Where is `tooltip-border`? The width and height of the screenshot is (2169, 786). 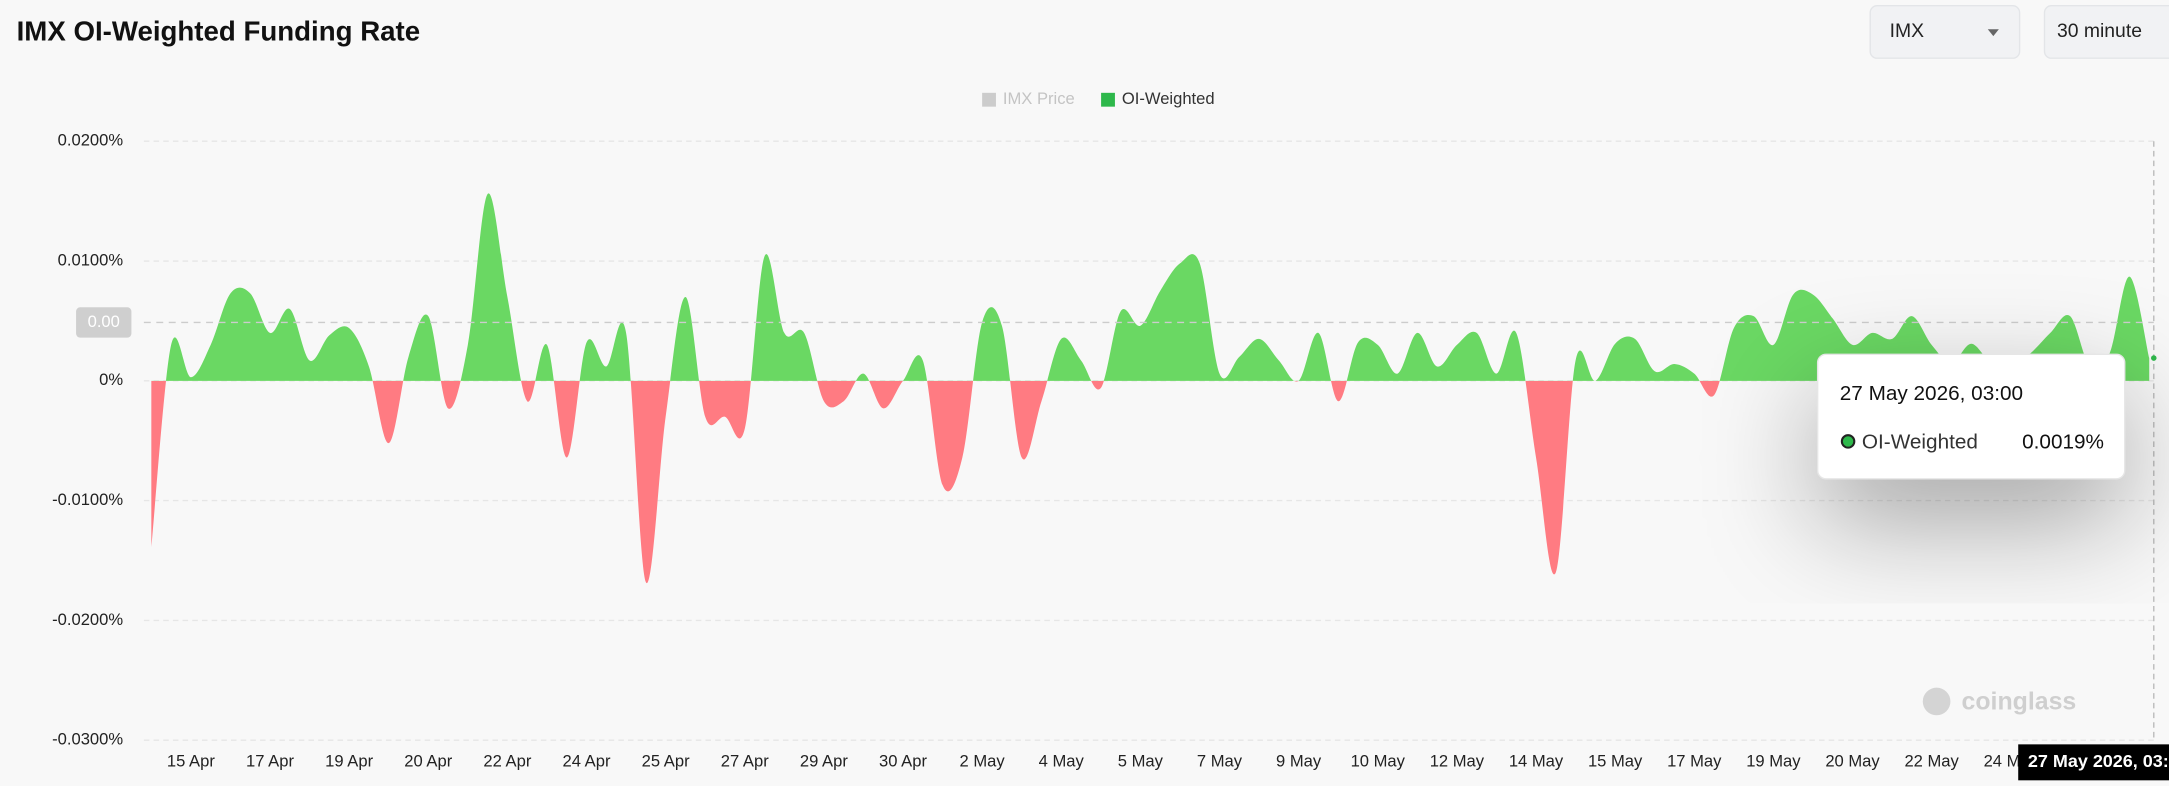 tooltip-border is located at coordinates (1971, 416).